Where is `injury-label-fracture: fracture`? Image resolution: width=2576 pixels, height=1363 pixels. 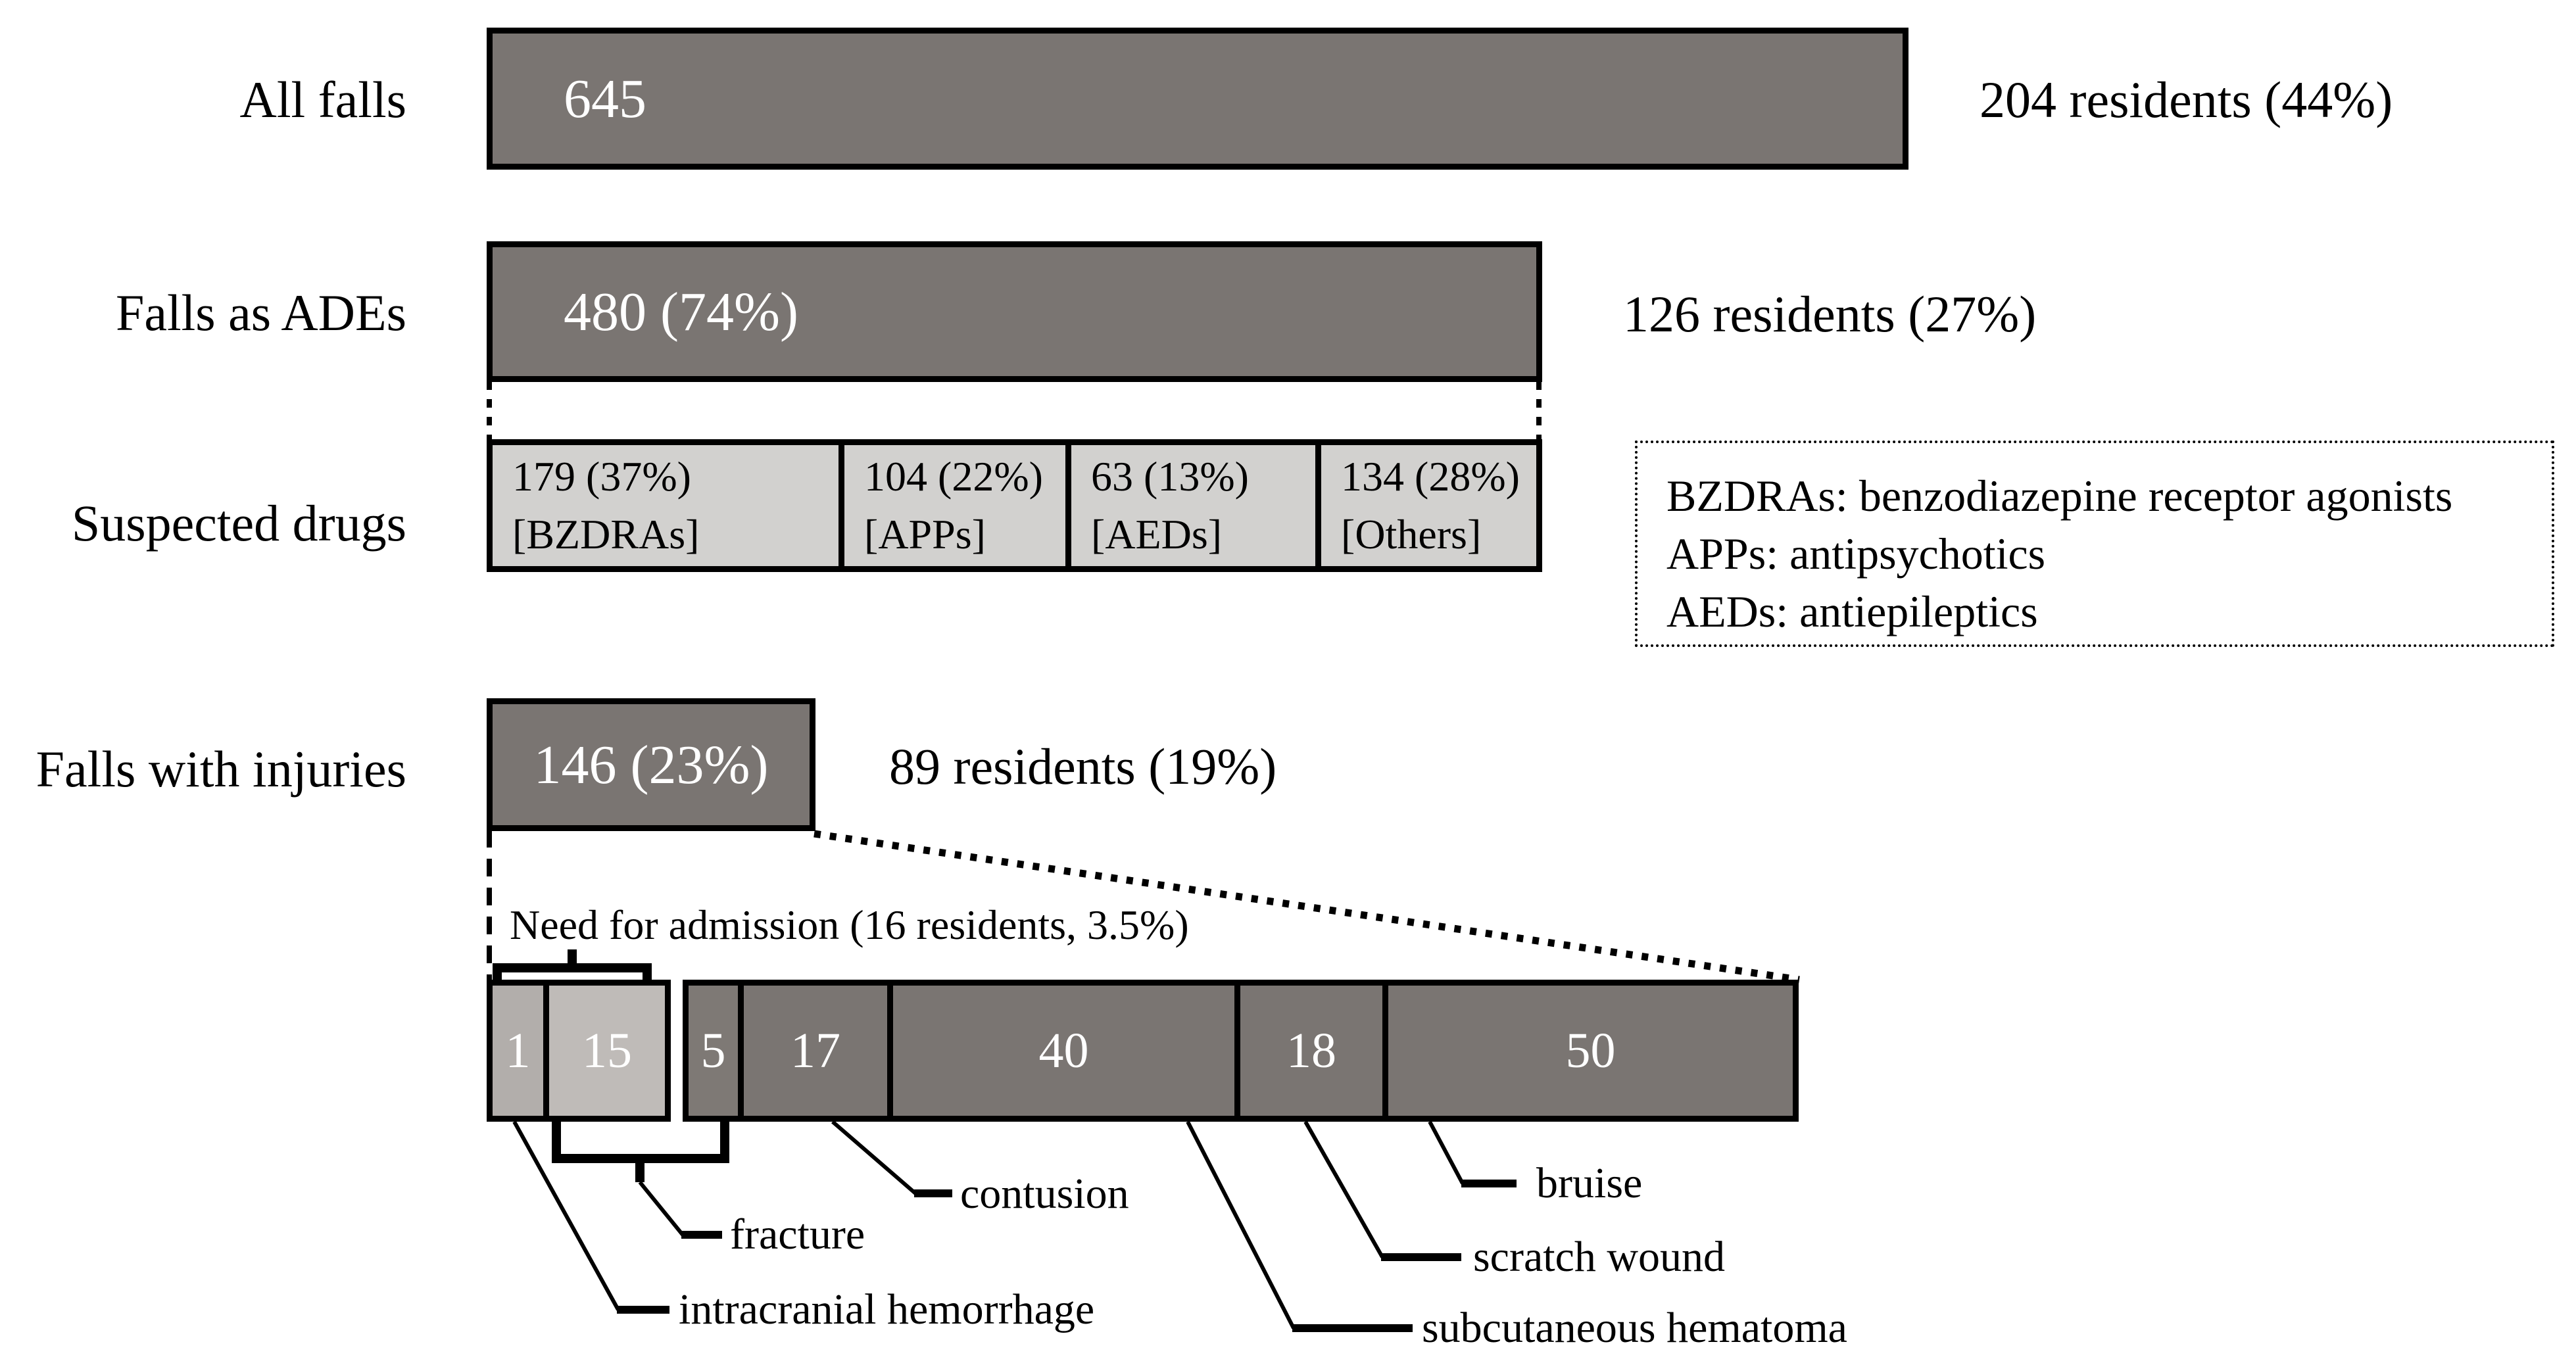
injury-label-fracture: fracture is located at coordinates (797, 1234).